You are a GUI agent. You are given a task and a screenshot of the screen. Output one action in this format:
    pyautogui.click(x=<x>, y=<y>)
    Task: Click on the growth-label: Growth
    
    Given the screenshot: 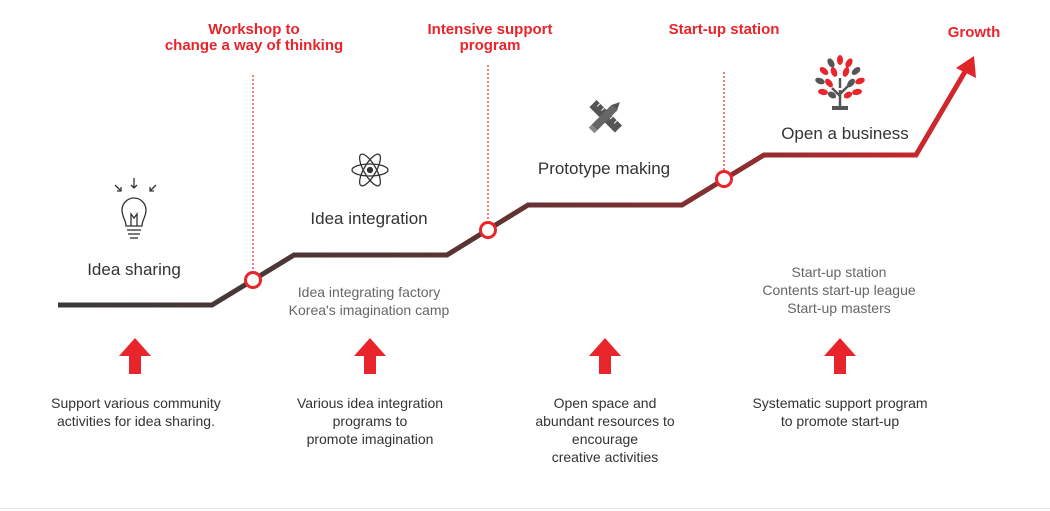 What is the action you would take?
    pyautogui.click(x=974, y=32)
    